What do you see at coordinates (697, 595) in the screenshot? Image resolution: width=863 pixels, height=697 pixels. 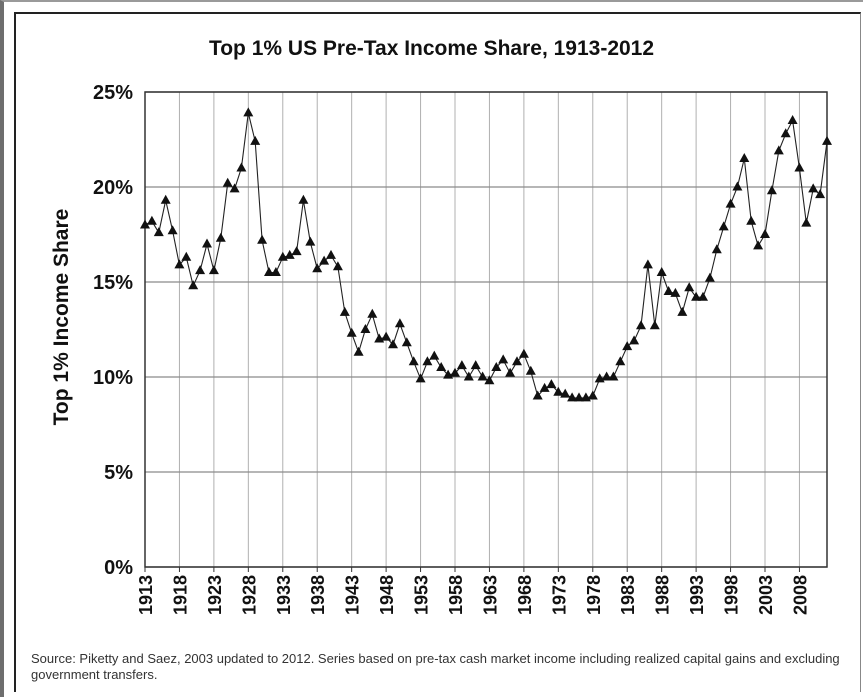 I see `x-tick-label: 1993` at bounding box center [697, 595].